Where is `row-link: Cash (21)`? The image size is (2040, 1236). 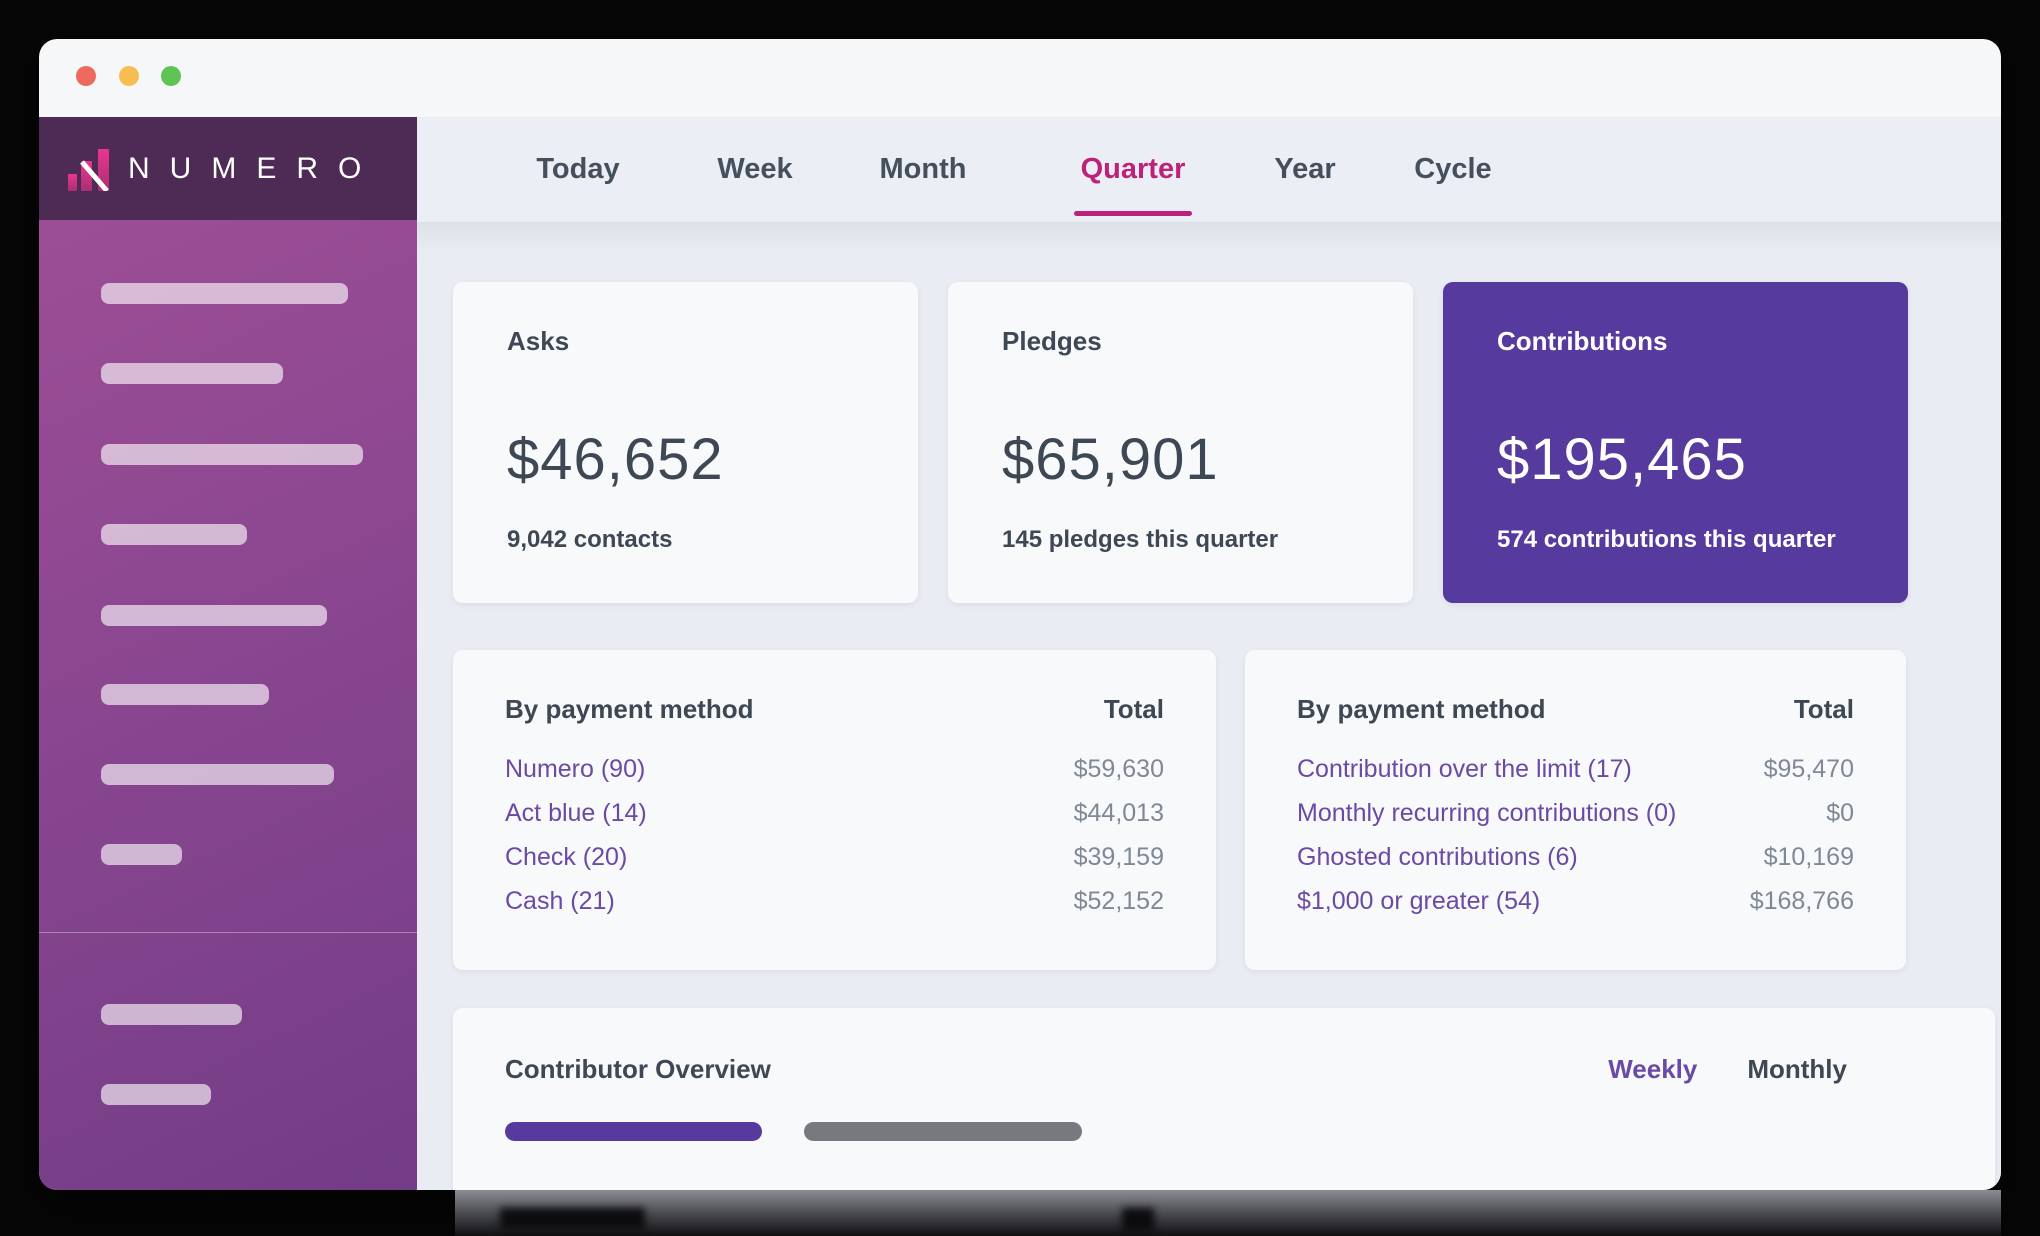 row-link: Cash (21) is located at coordinates (560, 901).